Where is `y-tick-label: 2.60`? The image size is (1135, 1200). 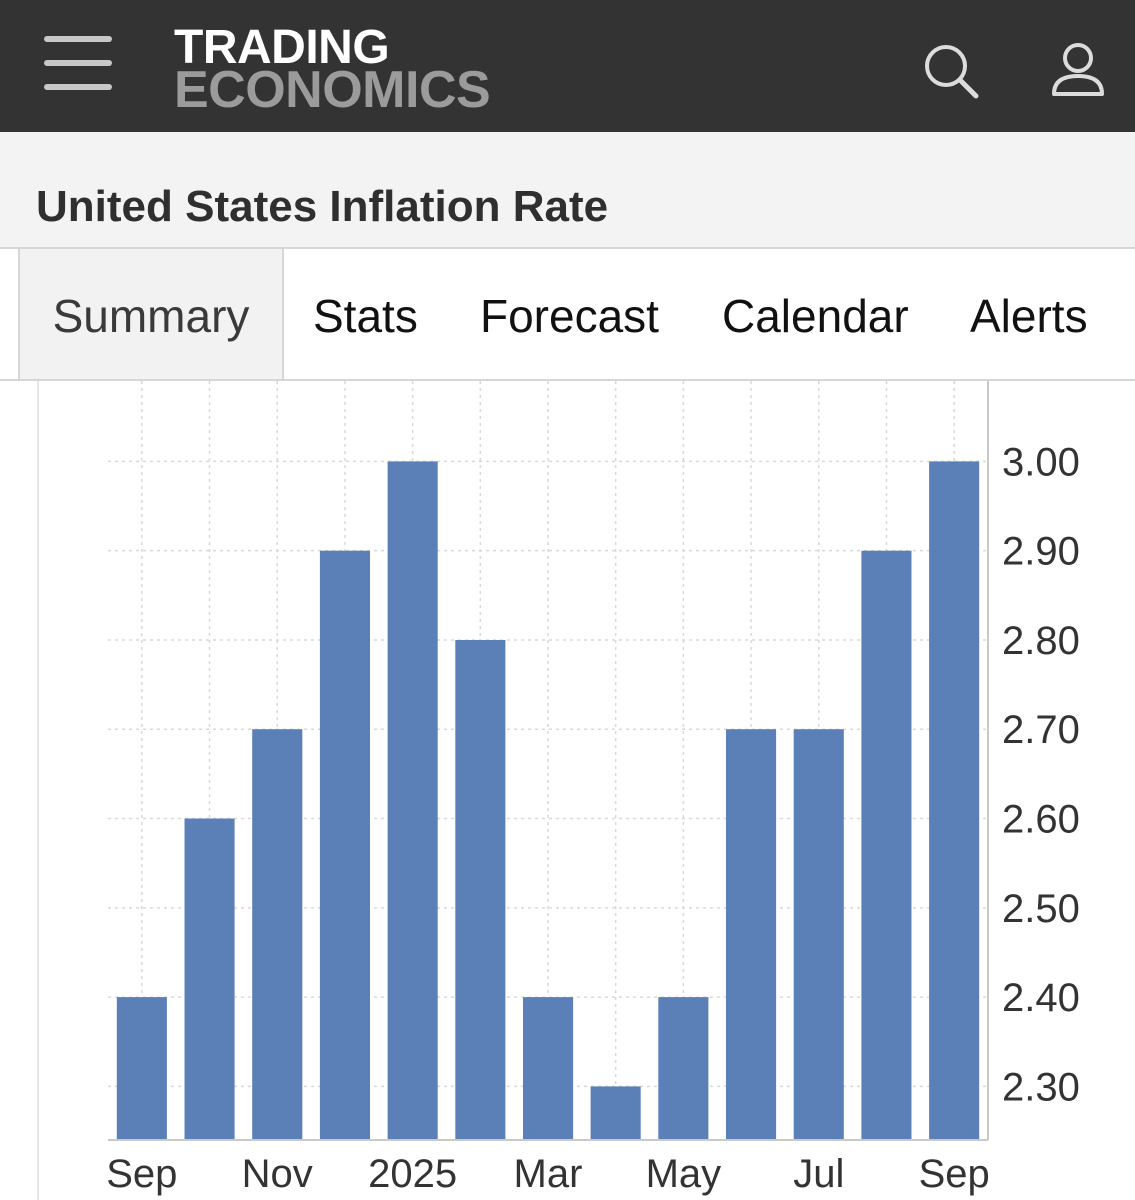
y-tick-label: 2.60 is located at coordinates (1041, 820).